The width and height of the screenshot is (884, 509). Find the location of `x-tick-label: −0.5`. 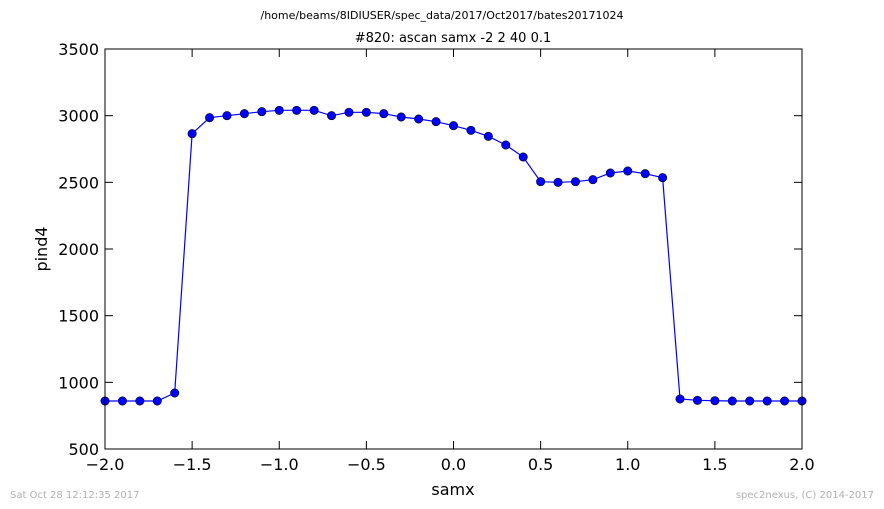

x-tick-label: −0.5 is located at coordinates (366, 464).